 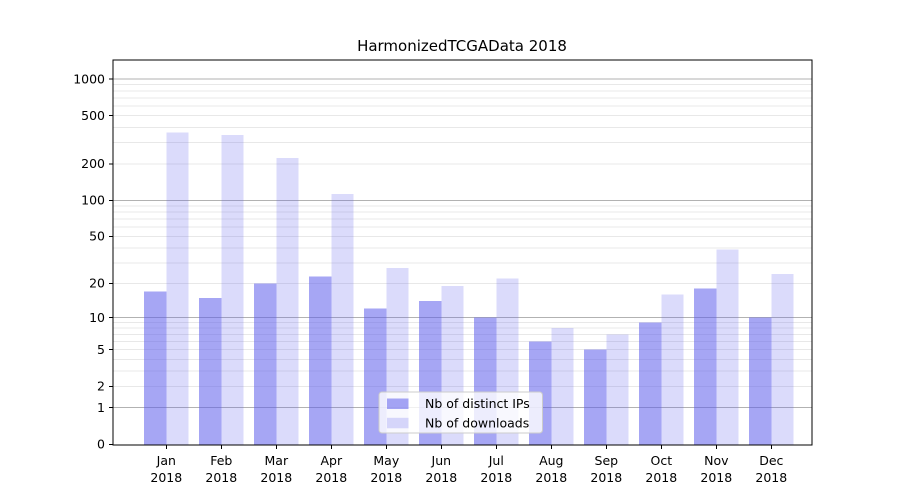 I want to click on bar-downloads-oct, so click(x=672, y=369).